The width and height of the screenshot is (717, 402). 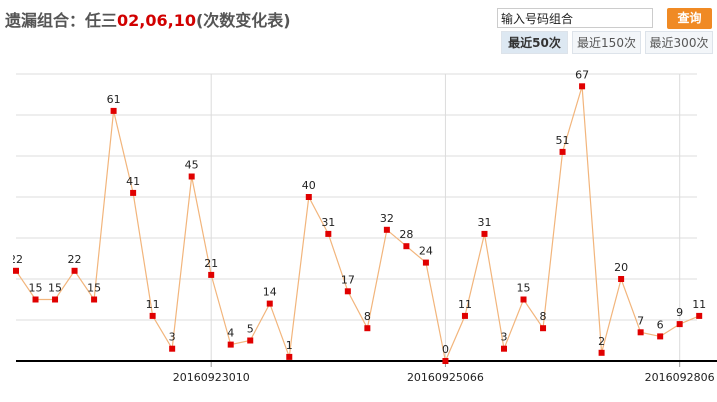 I want to click on data-label: 2, so click(x=601, y=341).